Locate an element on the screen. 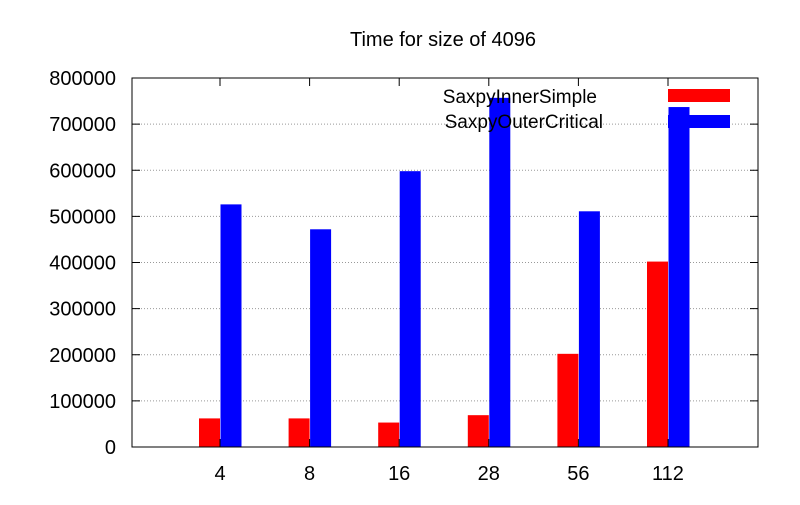 This screenshot has width=800, height=505. y-tick-label: 800000 is located at coordinates (82, 79).